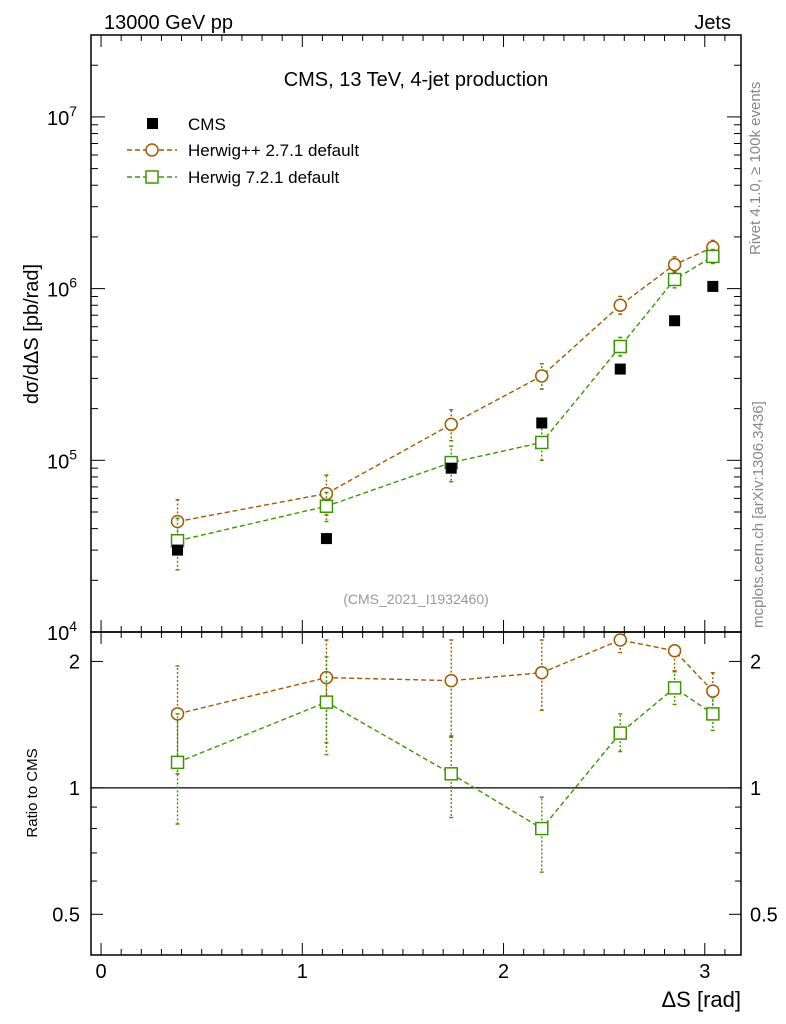 This screenshot has height=1024, width=786. Describe the element at coordinates (701, 999) in the screenshot. I see `x-axis-label: ΔS [rad]` at that location.